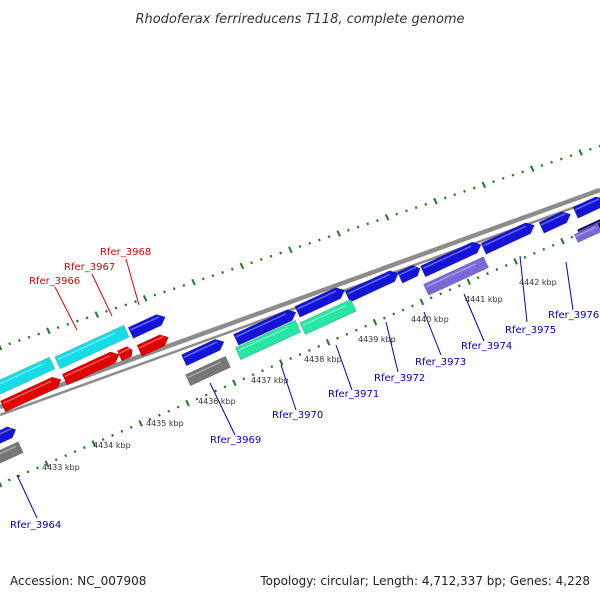 Image resolution: width=600 pixels, height=600 pixels. Describe the element at coordinates (200, 349) in the screenshot. I see `gene-arrow-rfer-3969-highlight` at that location.